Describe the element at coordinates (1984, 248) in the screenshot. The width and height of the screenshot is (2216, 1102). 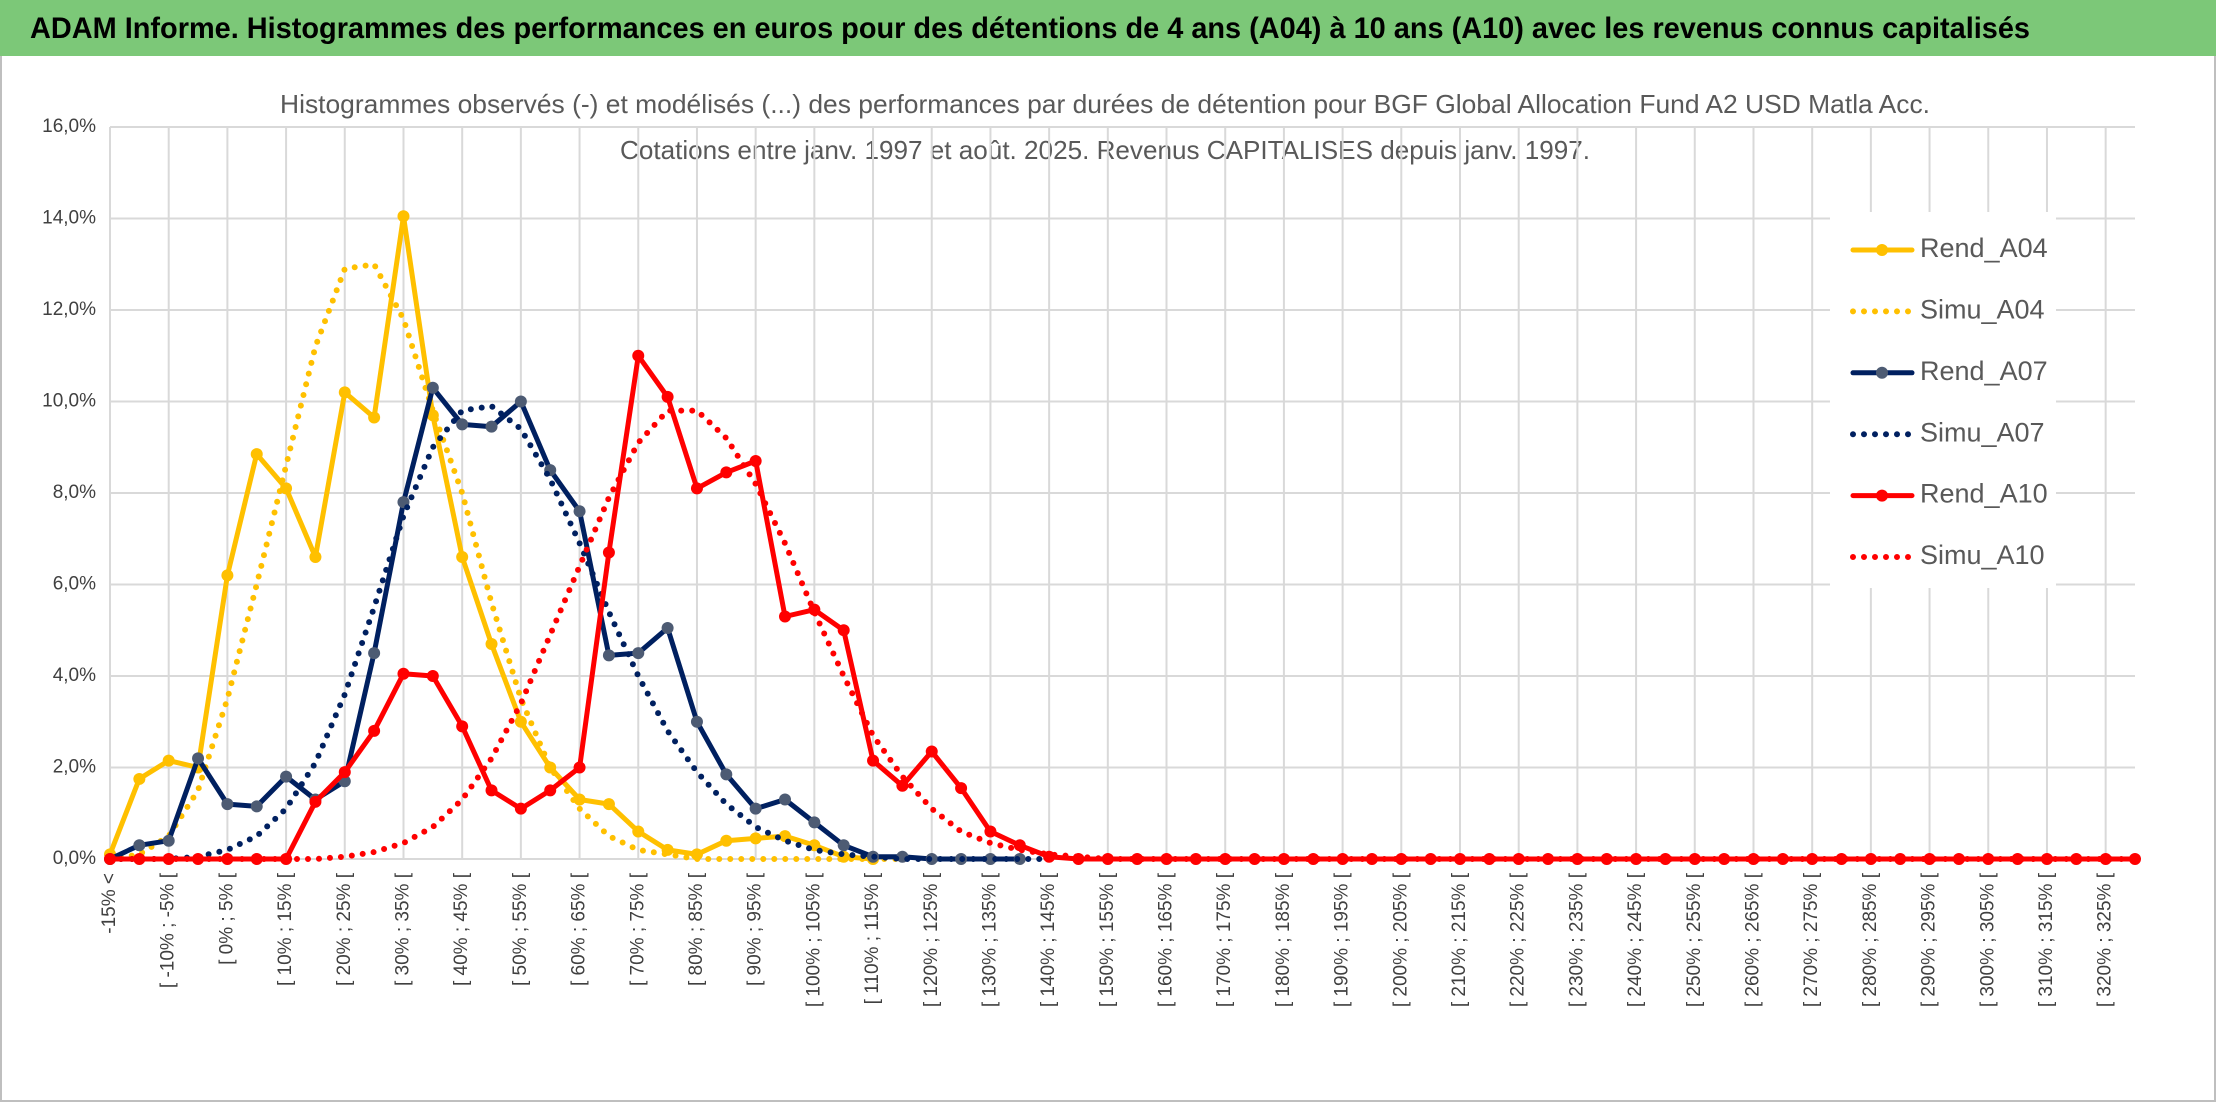
I see `legend-label: Rend_A04` at that location.